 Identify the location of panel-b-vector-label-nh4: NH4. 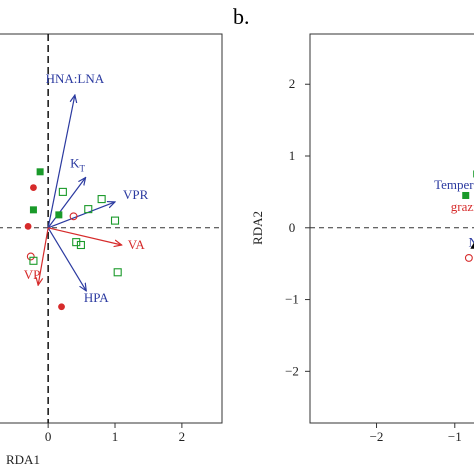
(471, 243).